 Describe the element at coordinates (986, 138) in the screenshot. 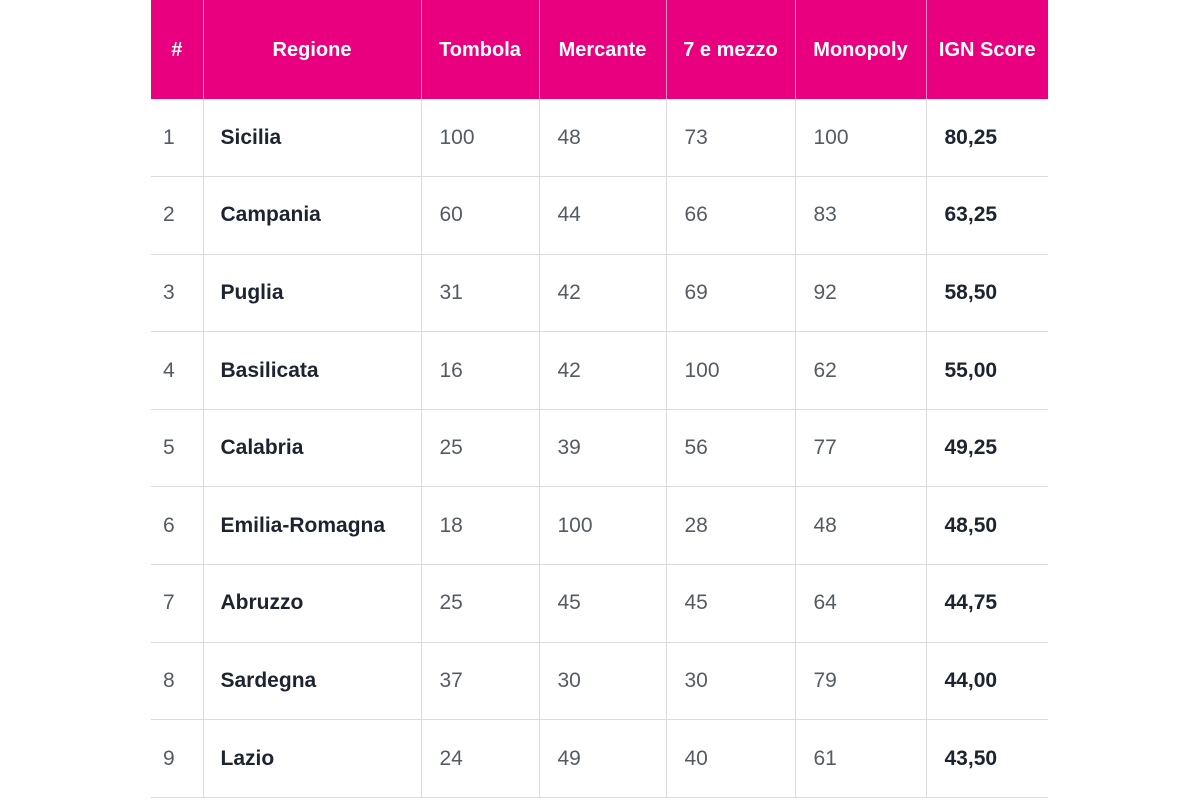

I see `ign-score-cell: 80,25` at that location.